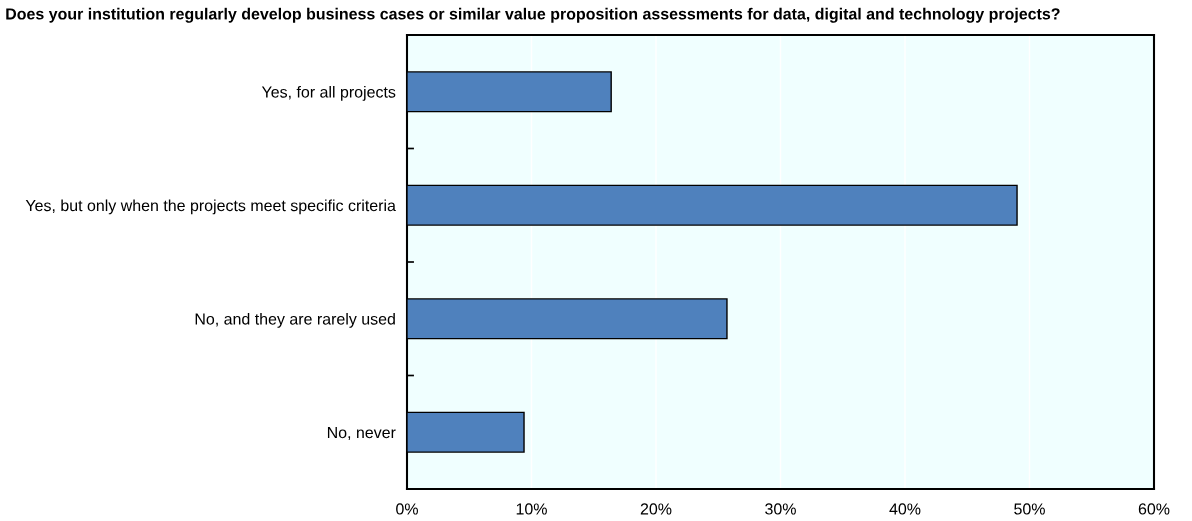 The image size is (1192, 521). Describe the element at coordinates (407, 509) in the screenshot. I see `x-tick-label: 0%` at that location.